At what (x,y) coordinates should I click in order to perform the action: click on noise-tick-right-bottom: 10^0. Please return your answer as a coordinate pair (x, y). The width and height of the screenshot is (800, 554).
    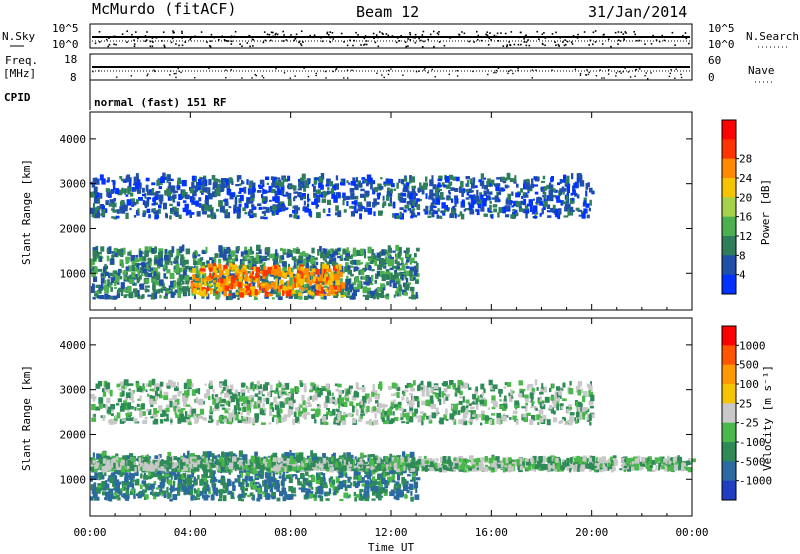
    Looking at the image, I should click on (721, 44).